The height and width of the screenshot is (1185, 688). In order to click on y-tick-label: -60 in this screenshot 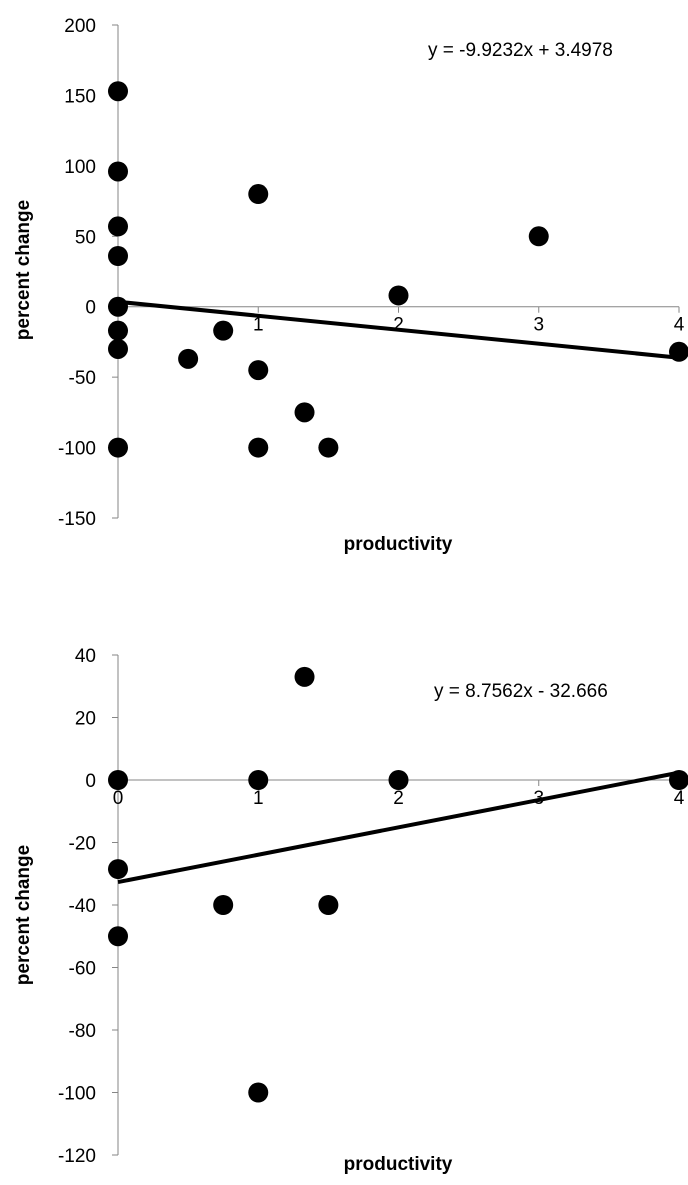, I will do `click(82, 969)`.